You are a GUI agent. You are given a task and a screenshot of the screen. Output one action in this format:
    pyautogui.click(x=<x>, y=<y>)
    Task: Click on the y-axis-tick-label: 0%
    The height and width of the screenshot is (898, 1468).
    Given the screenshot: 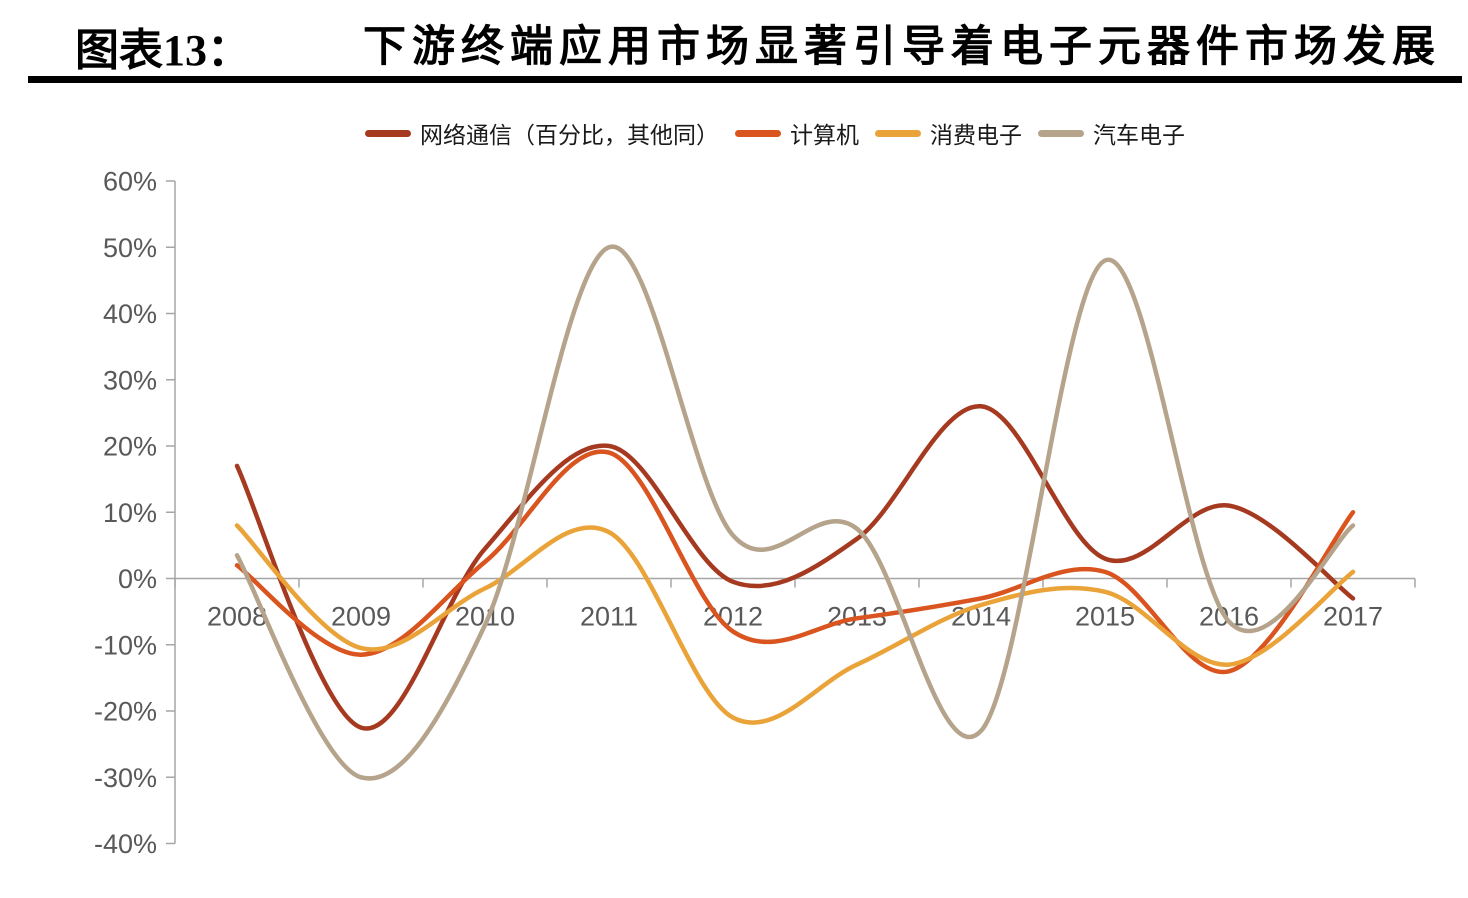 What is the action you would take?
    pyautogui.click(x=137, y=579)
    